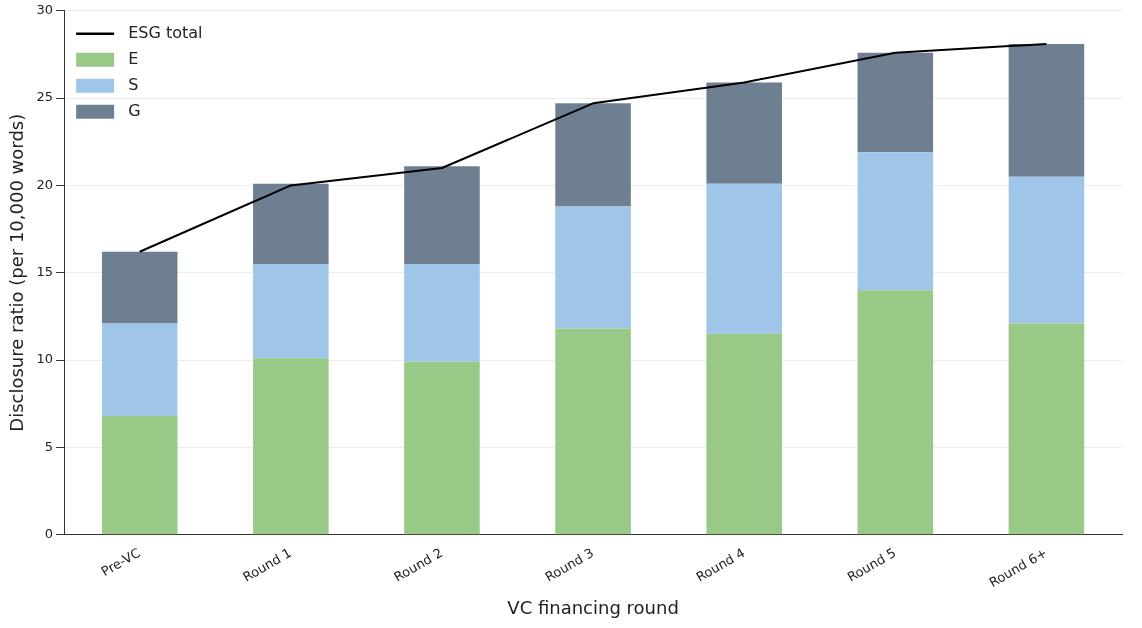 The width and height of the screenshot is (1142, 628). I want to click on y-tick-label: 20, so click(45, 184).